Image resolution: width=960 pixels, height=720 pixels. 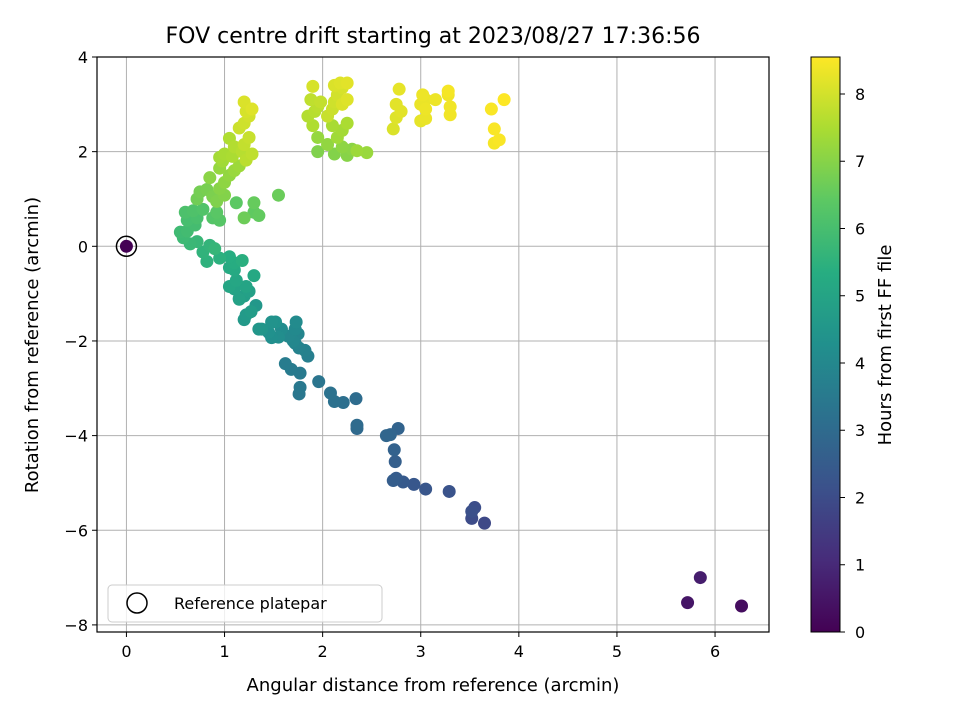 I want to click on x-axis-ticks: 0 1 2 3 4 5 6, so click(x=420, y=646).